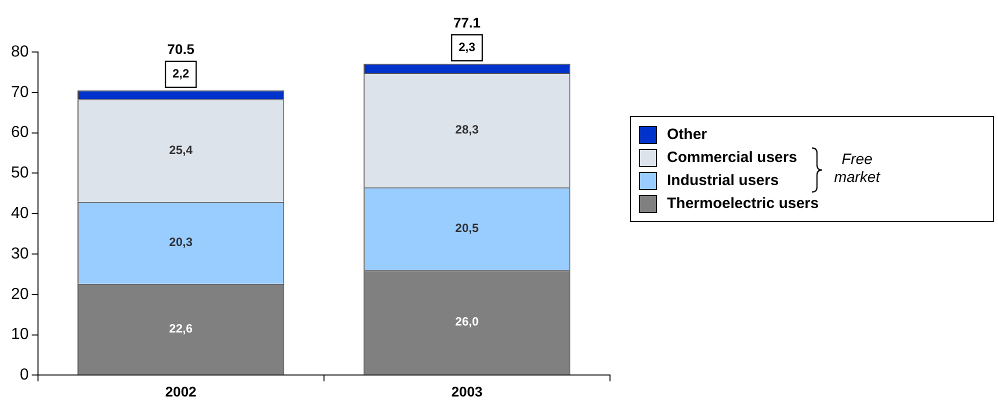  Describe the element at coordinates (467, 228) in the screenshot. I see `data-label: 20,5` at that location.